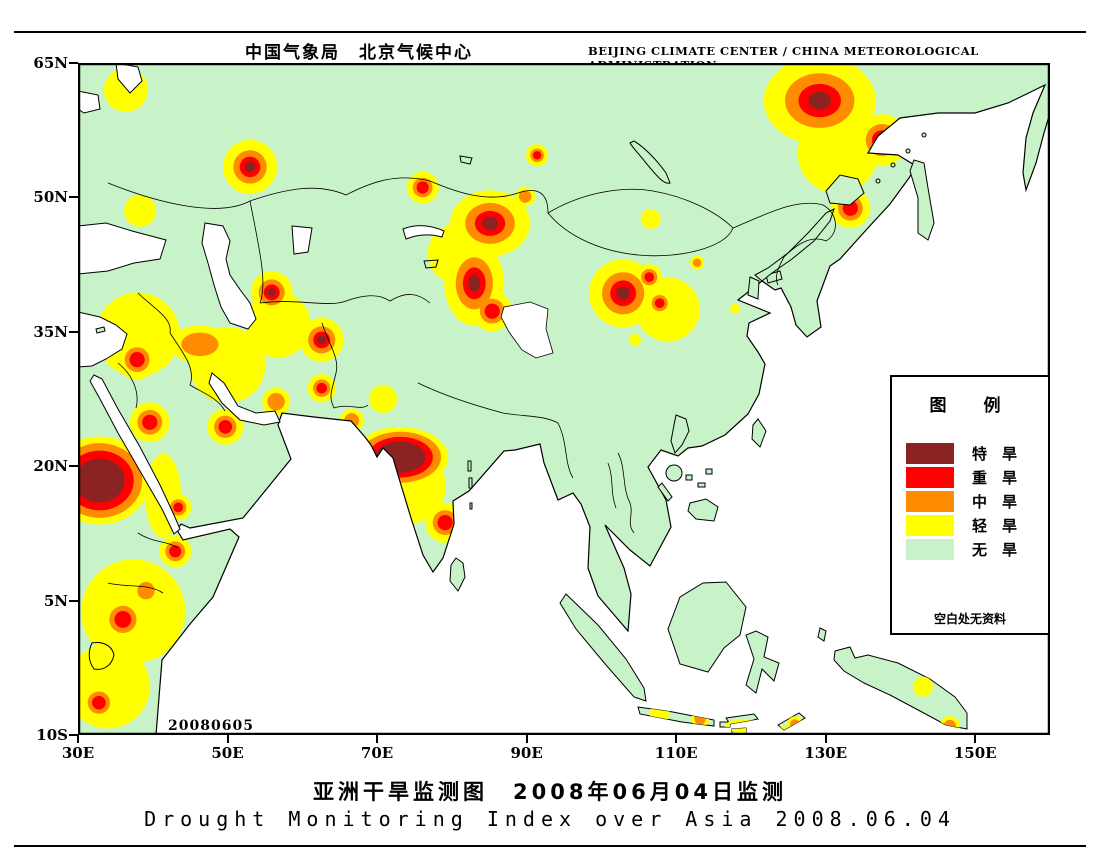 This screenshot has width=1100, height=850. I want to click on legend-row: 中 旱, so click(973, 501).